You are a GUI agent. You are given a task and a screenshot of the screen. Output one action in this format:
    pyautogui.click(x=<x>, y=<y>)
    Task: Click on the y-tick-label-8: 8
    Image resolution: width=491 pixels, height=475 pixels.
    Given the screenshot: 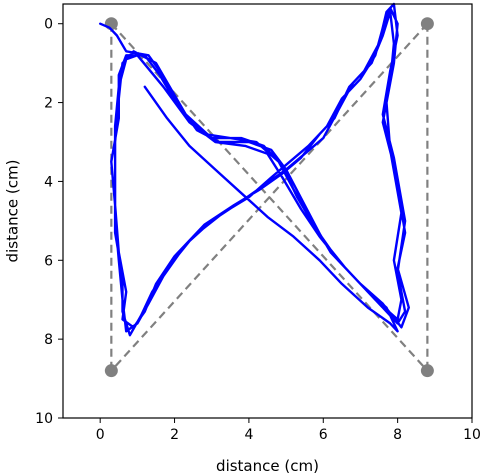 What is the action you would take?
    pyautogui.click(x=48, y=340)
    